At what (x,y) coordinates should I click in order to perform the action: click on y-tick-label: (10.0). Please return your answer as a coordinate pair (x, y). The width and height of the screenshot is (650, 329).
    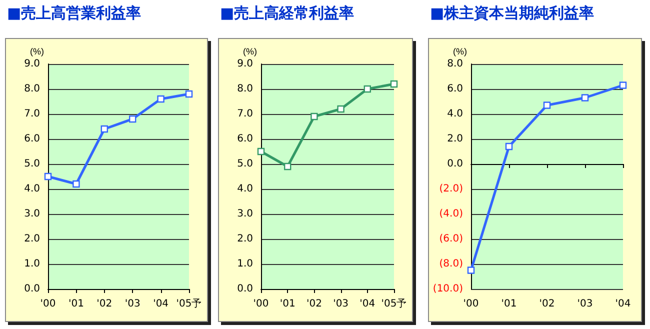
    Looking at the image, I should click on (448, 289).